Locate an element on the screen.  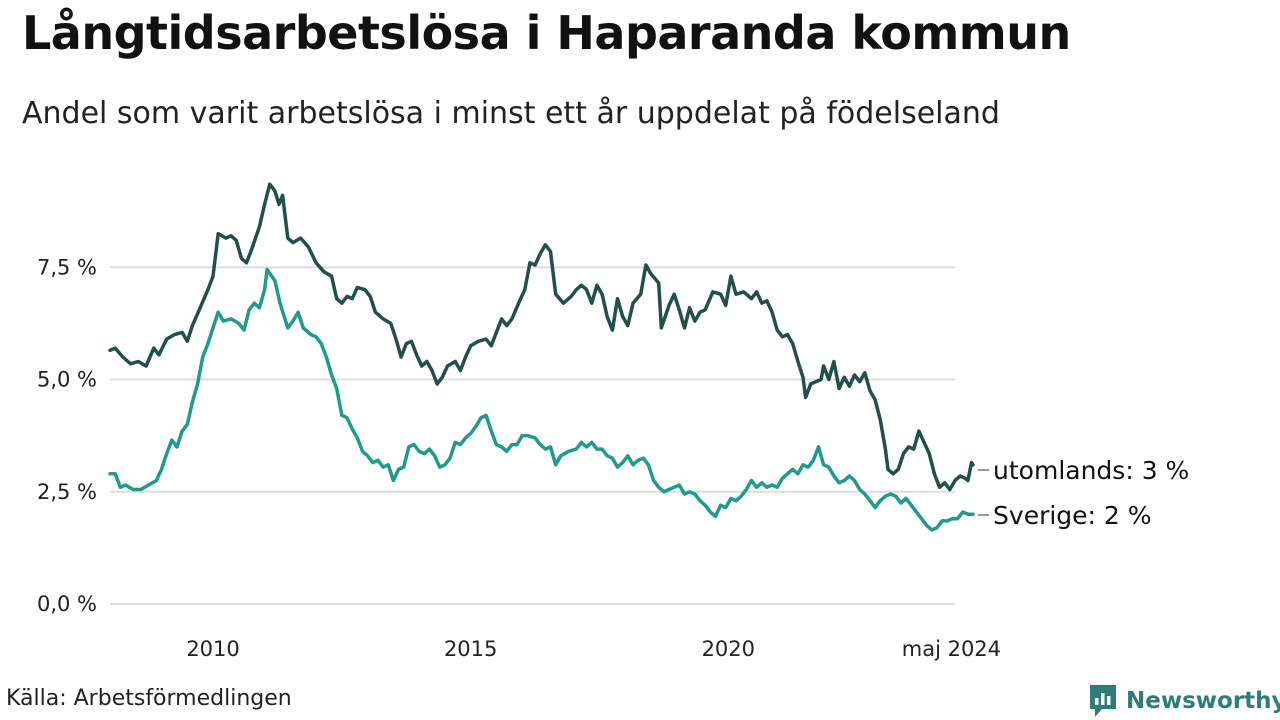
y-tick-label: 0,0 % is located at coordinates (67, 604).